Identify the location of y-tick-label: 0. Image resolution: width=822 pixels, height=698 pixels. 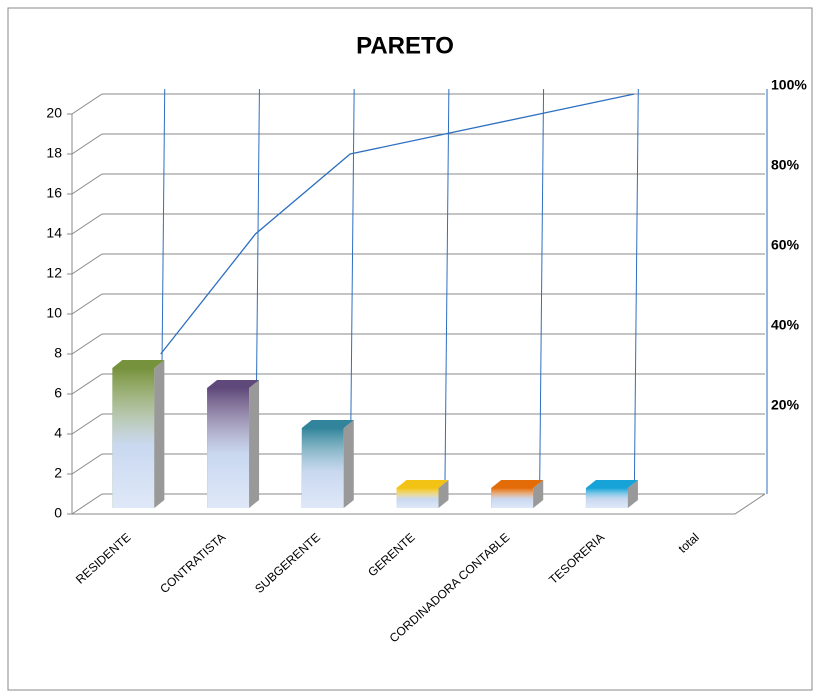
(58, 513).